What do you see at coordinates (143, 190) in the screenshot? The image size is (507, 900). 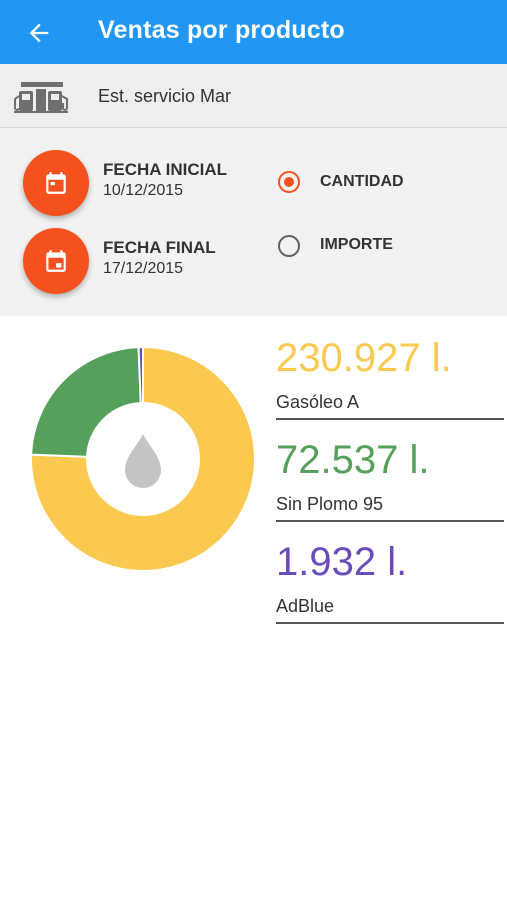 I see `start-date-value: 10/12/2015` at bounding box center [143, 190].